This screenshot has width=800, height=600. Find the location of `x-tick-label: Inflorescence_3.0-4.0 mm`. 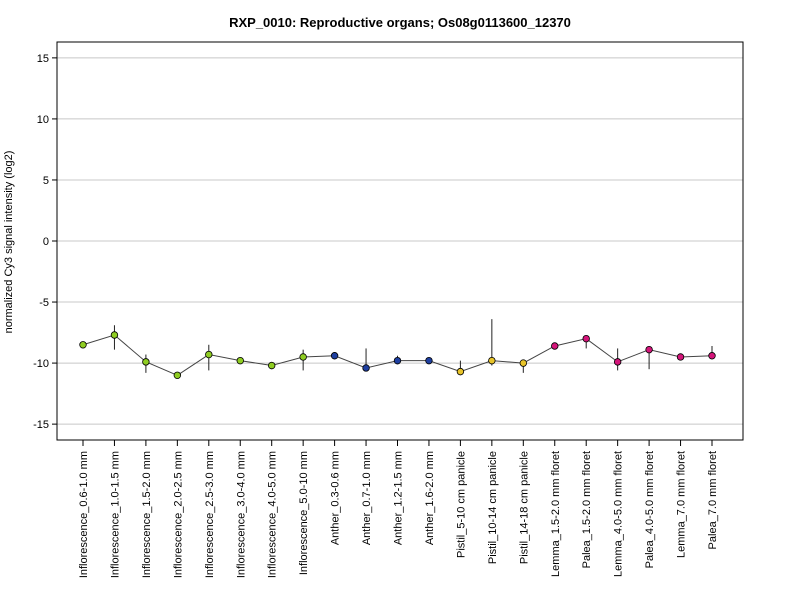

x-tick-label: Inflorescence_3.0-4.0 mm is located at coordinates (241, 514).